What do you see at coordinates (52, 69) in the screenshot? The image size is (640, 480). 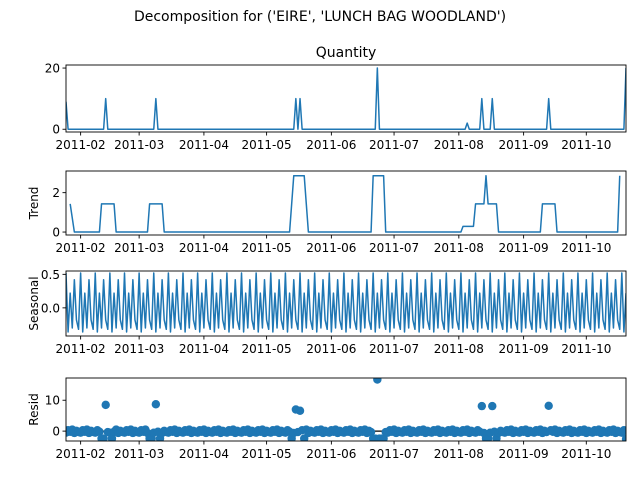 I see `y-tick-label: 20` at bounding box center [52, 69].